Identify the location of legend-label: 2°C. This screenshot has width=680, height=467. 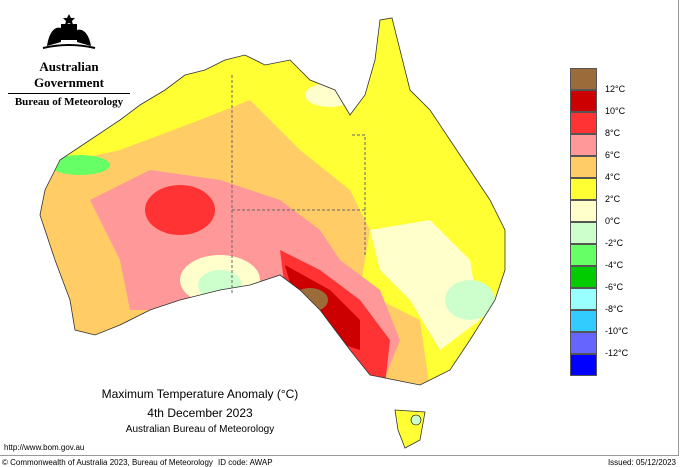
(613, 199).